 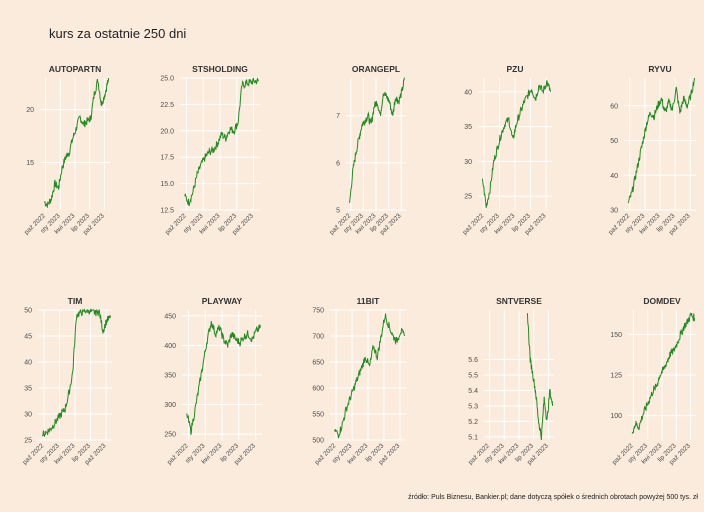 I want to click on panel-title: TIM, so click(x=75, y=301).